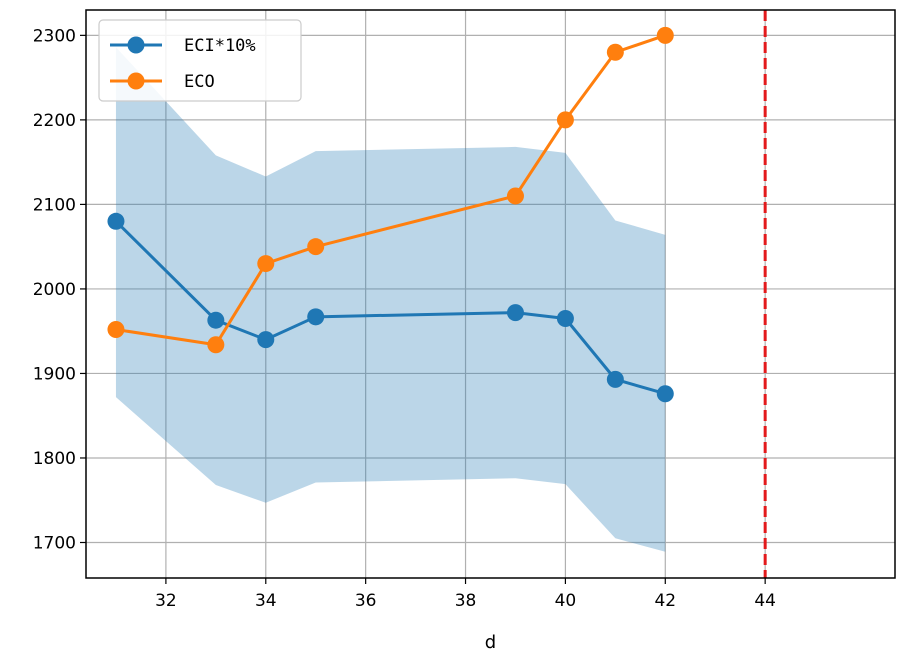 This screenshot has height=653, width=897. Describe the element at coordinates (200, 60) in the screenshot. I see `legend: ECI*10% ECO` at that location.